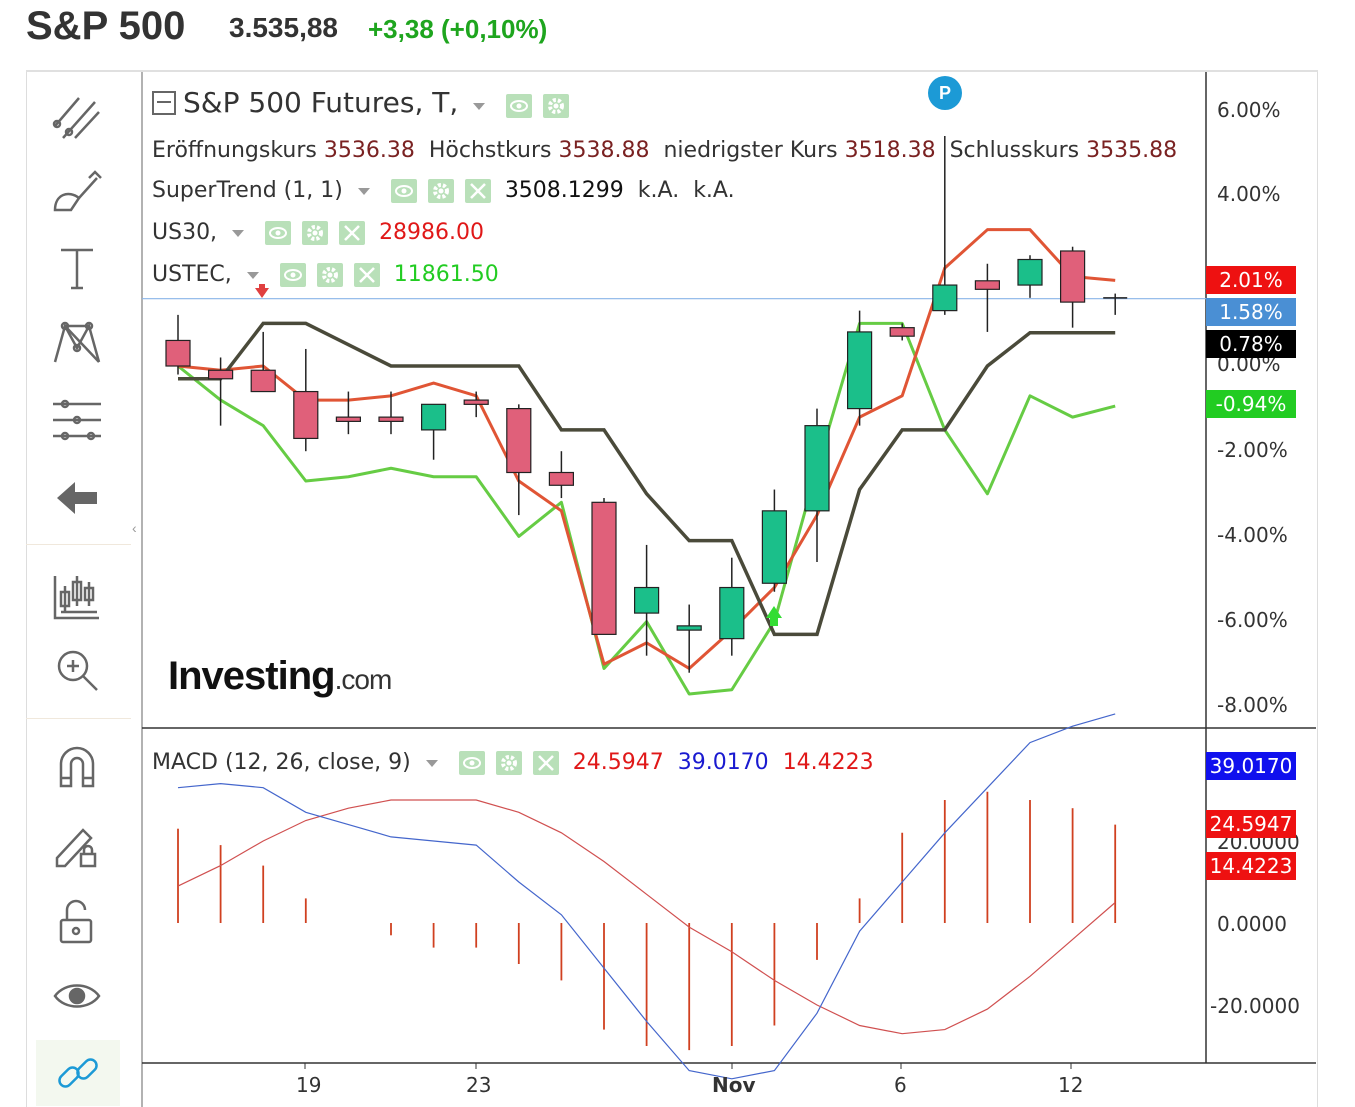  What do you see at coordinates (945, 93) in the screenshot?
I see `event-marker: P` at bounding box center [945, 93].